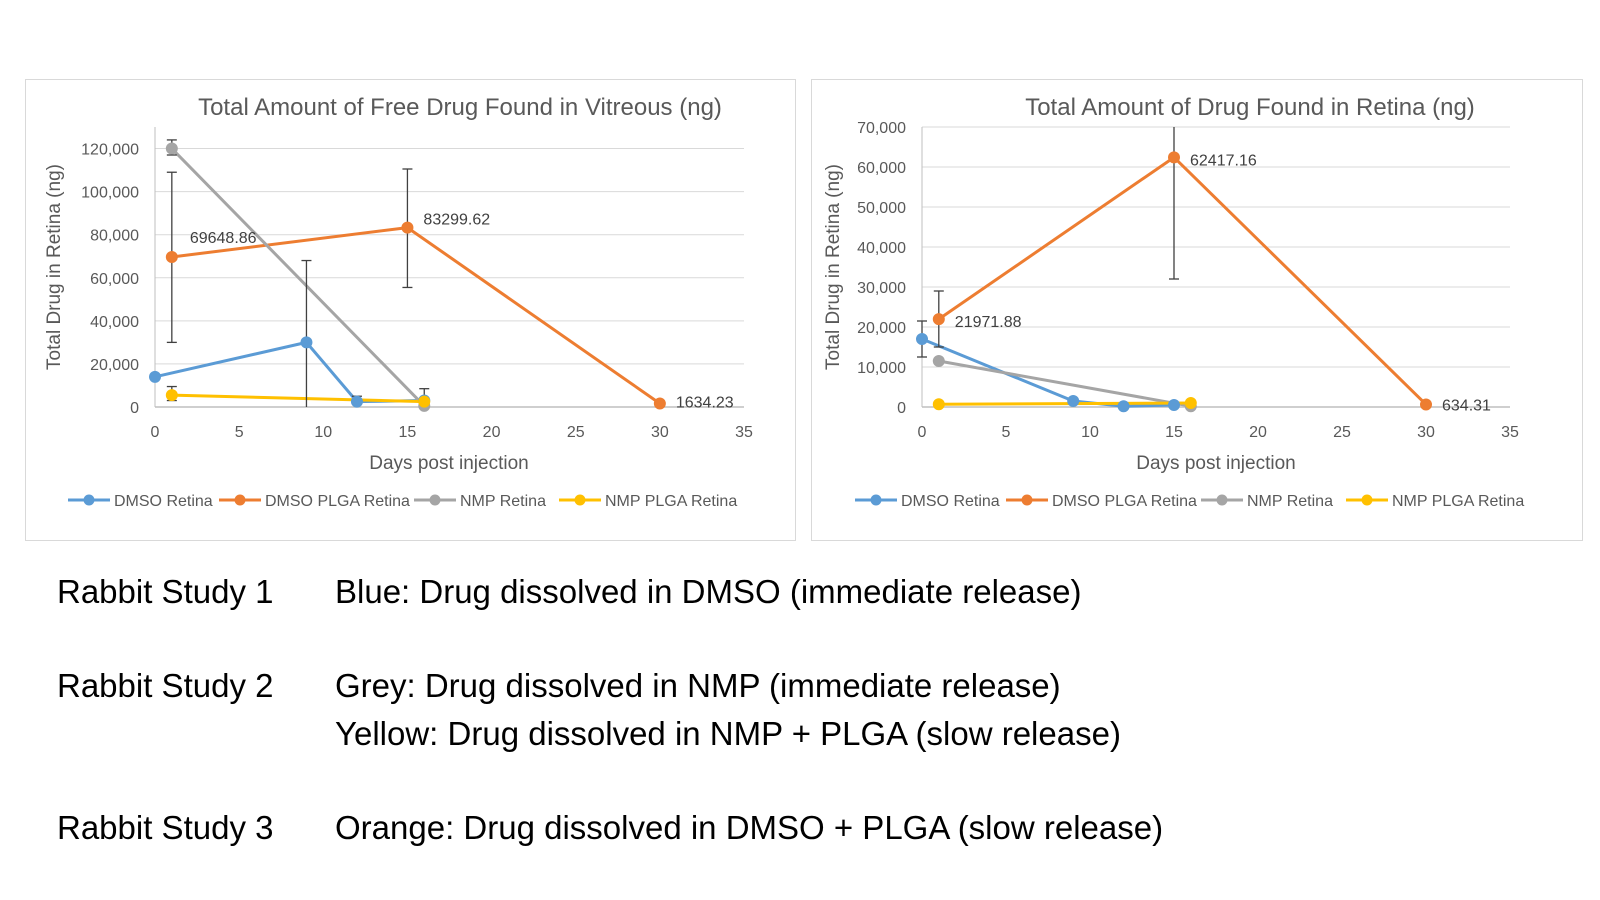 The height and width of the screenshot is (900, 1600). I want to click on y-tick-label: 100,000, so click(110, 193).